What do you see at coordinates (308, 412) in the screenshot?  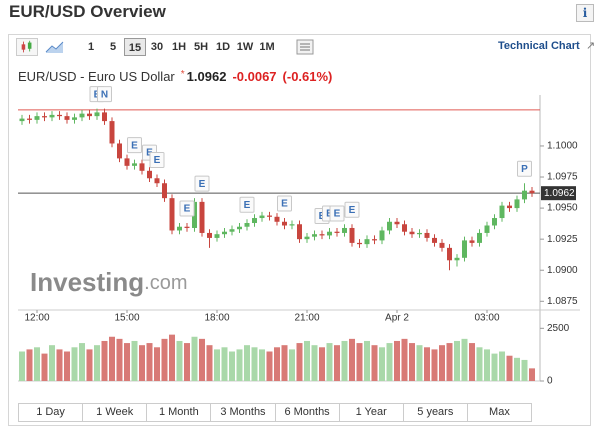 I see `range-button: 6 Months` at bounding box center [308, 412].